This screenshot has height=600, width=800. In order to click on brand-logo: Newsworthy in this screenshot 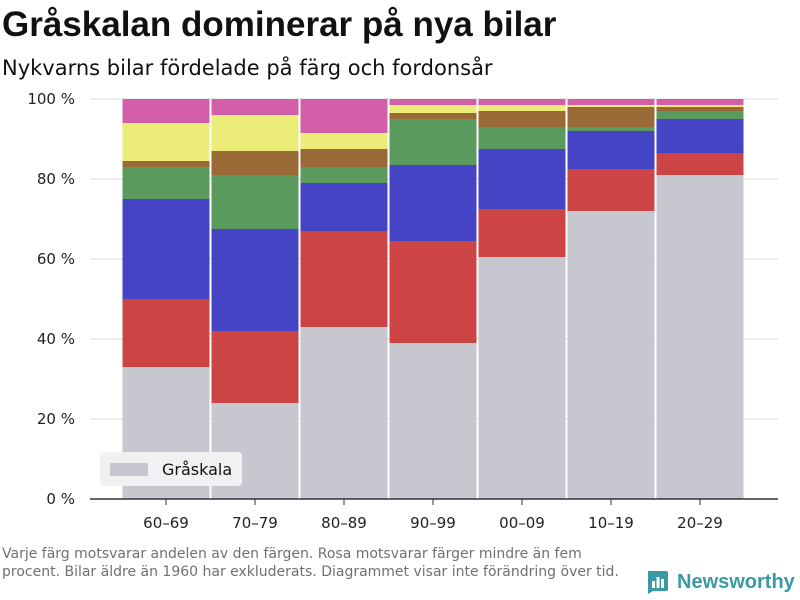, I will do `click(720, 582)`.